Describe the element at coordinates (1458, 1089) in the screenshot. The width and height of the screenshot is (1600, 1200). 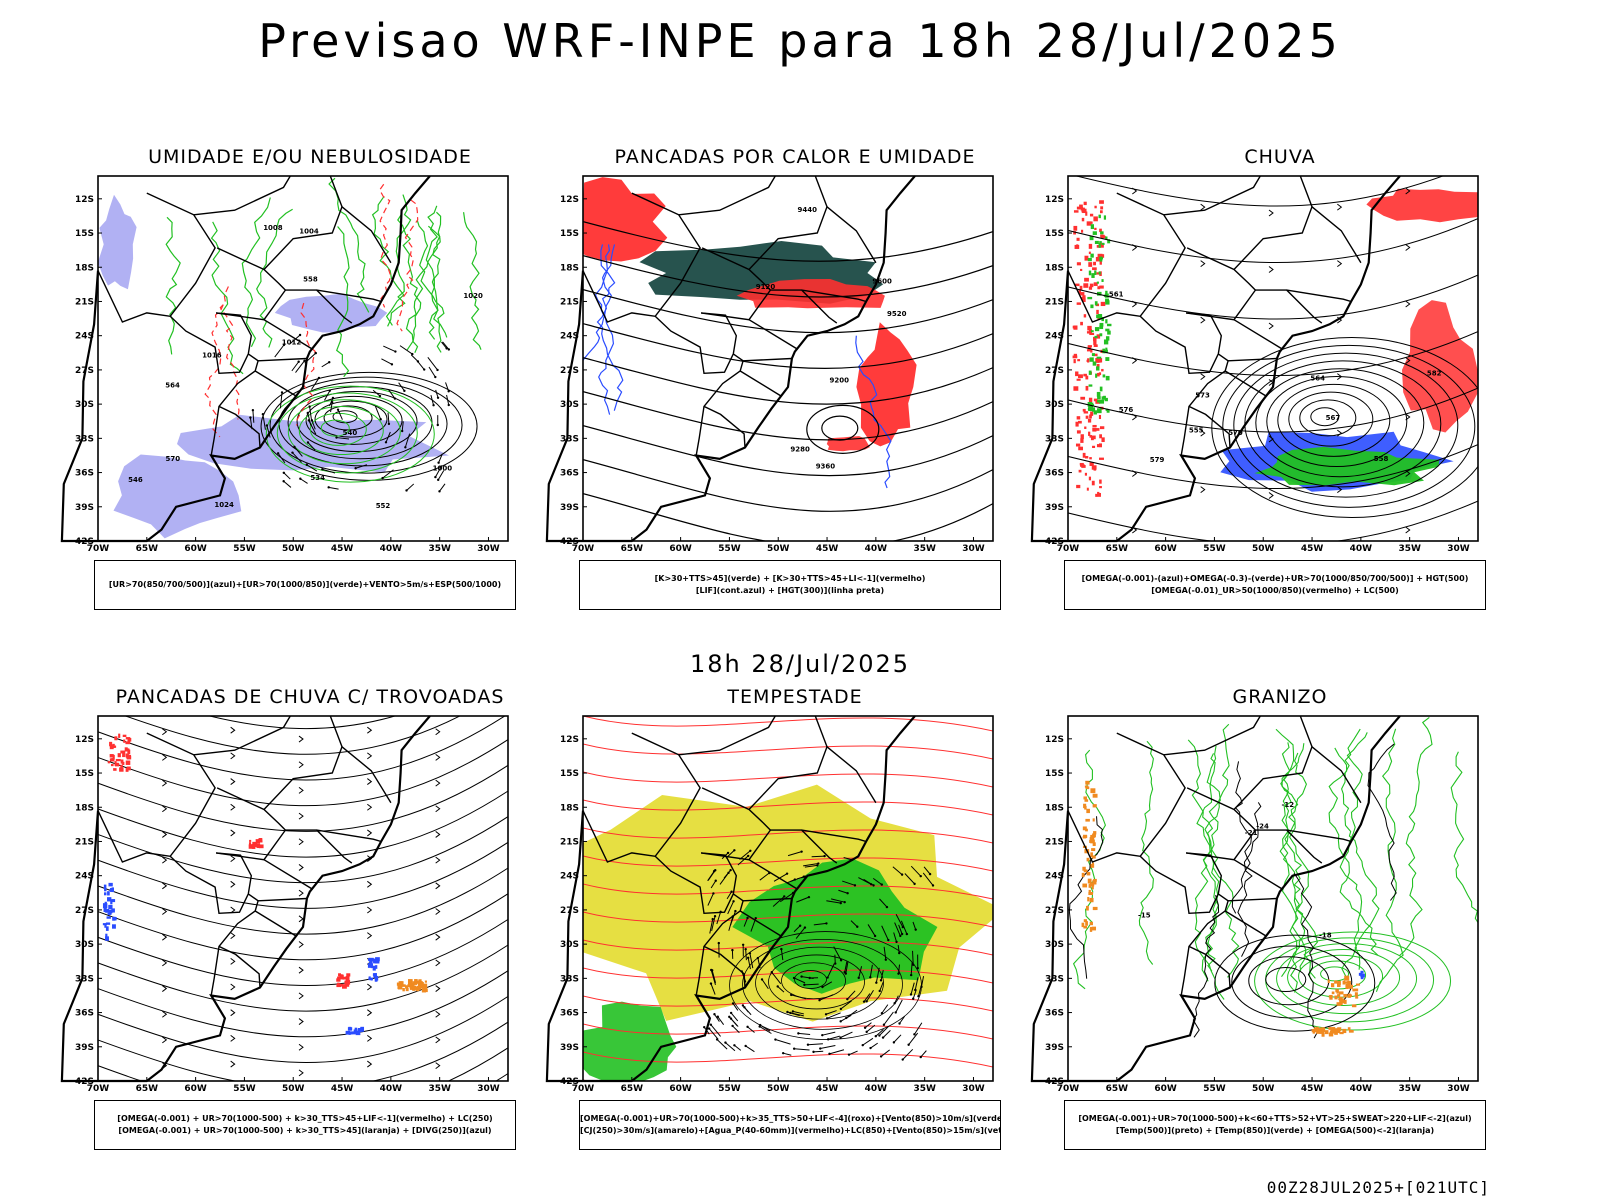
I see `lon-tick-label: 30W` at that location.